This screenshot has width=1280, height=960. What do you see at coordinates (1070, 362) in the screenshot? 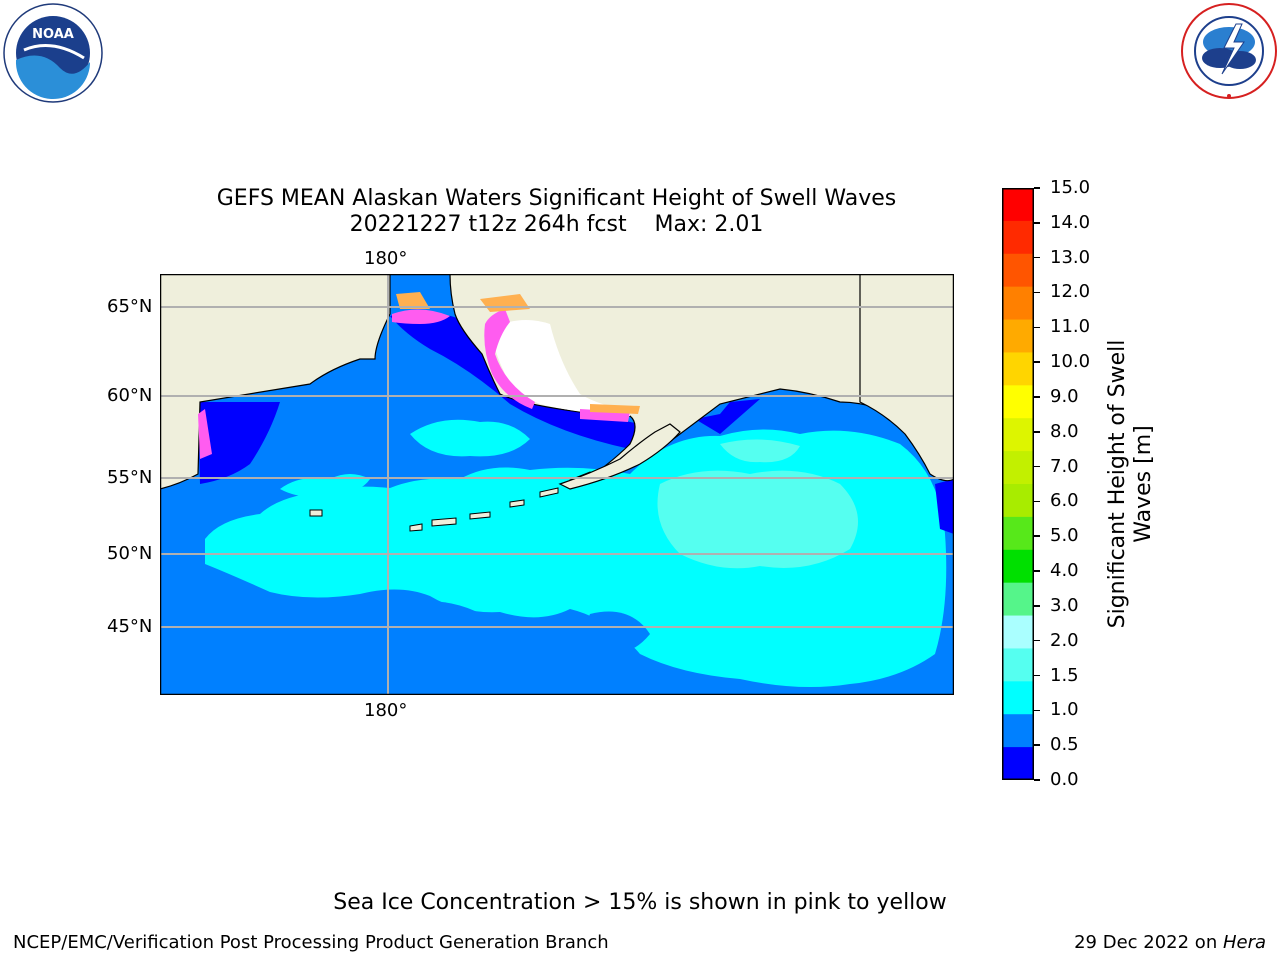
I see `colorbar-tick-label: 10.0` at bounding box center [1070, 362].